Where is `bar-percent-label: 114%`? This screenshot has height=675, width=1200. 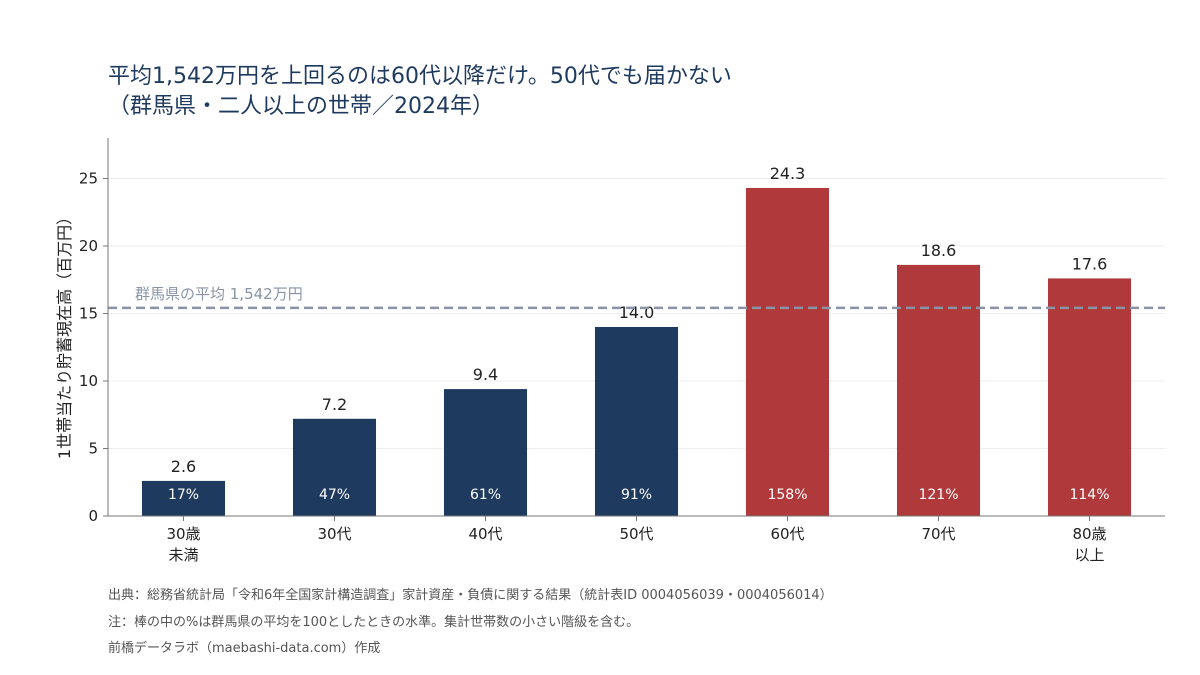
bar-percent-label: 114% is located at coordinates (1089, 495).